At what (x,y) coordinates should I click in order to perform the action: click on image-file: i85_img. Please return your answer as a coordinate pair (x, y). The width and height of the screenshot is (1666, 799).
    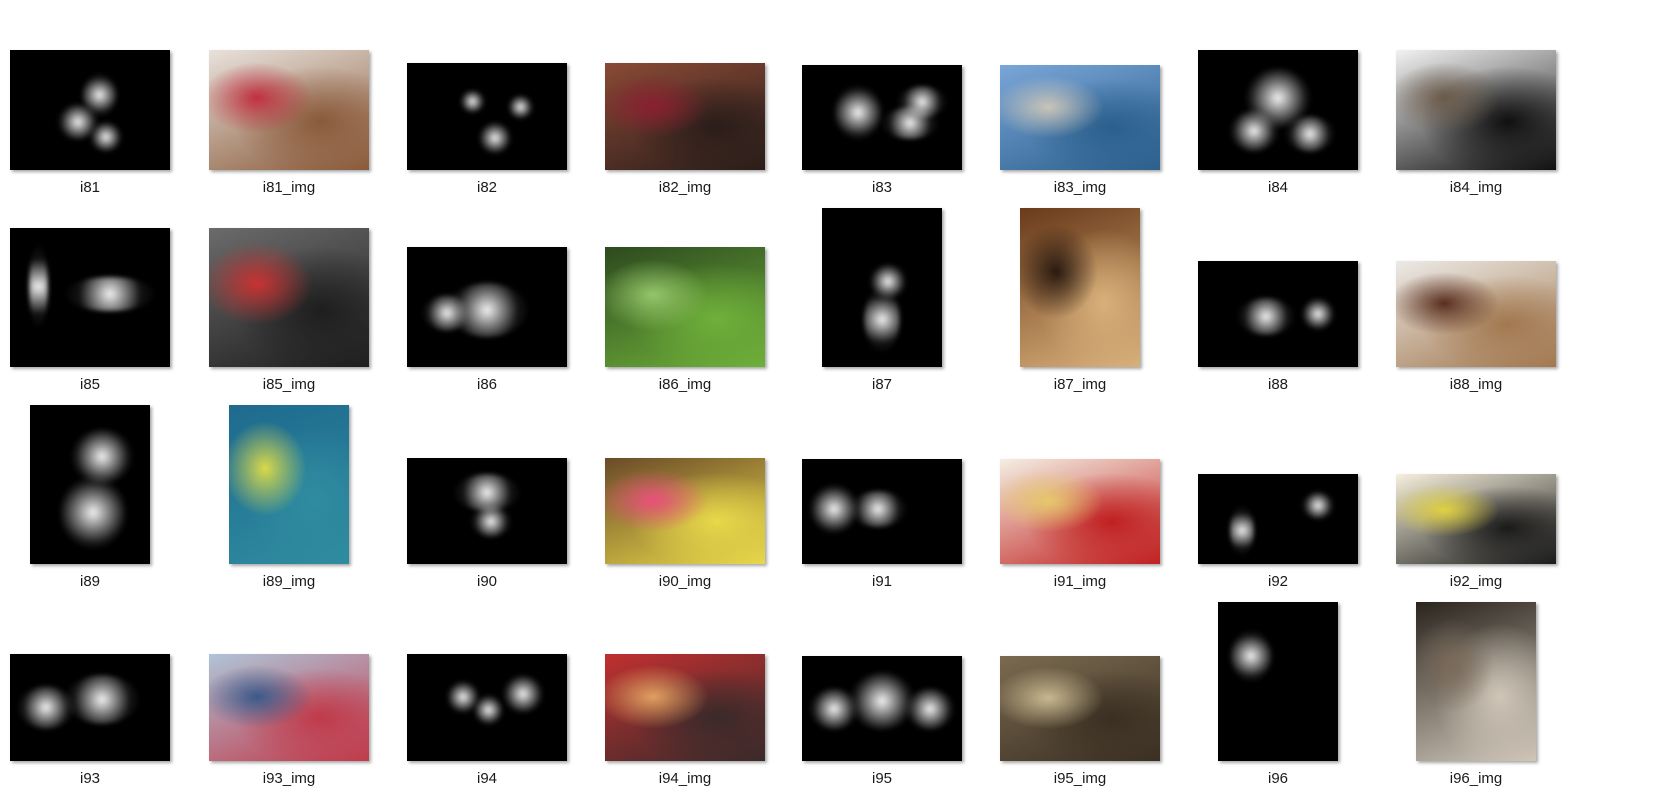
    Looking at the image, I should click on (289, 302).